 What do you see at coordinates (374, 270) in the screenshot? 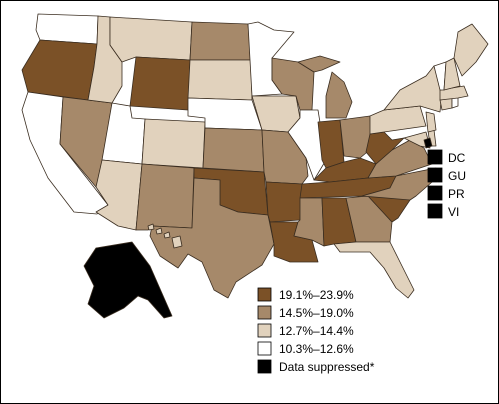
I see `state-florida` at bounding box center [374, 270].